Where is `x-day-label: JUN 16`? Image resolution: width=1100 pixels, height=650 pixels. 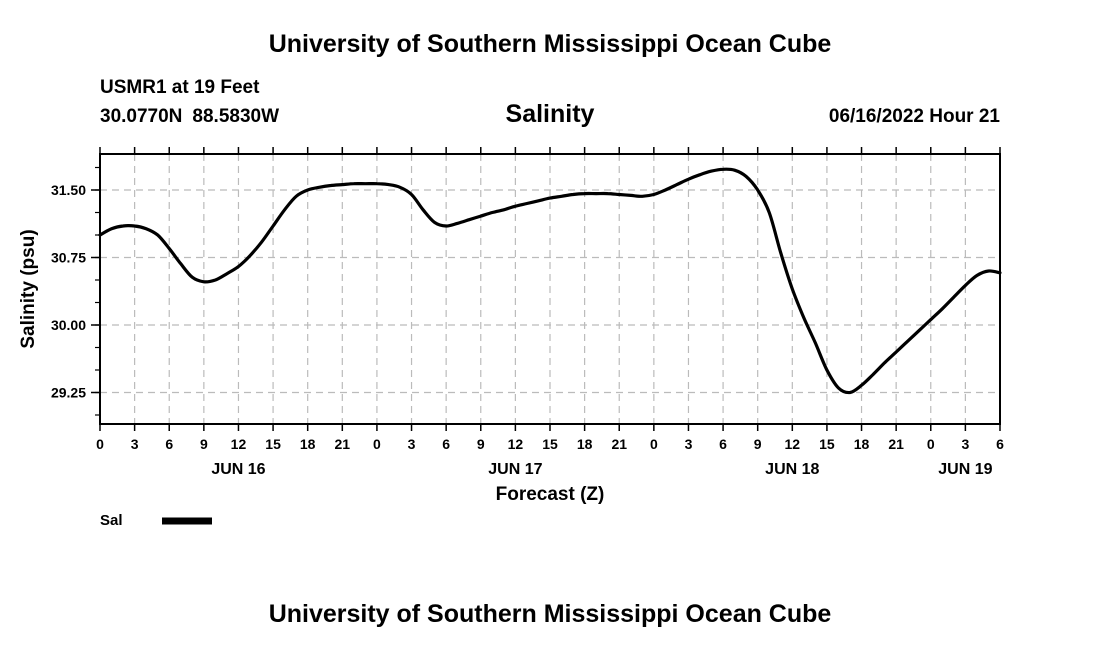 x-day-label: JUN 16 is located at coordinates (238, 469).